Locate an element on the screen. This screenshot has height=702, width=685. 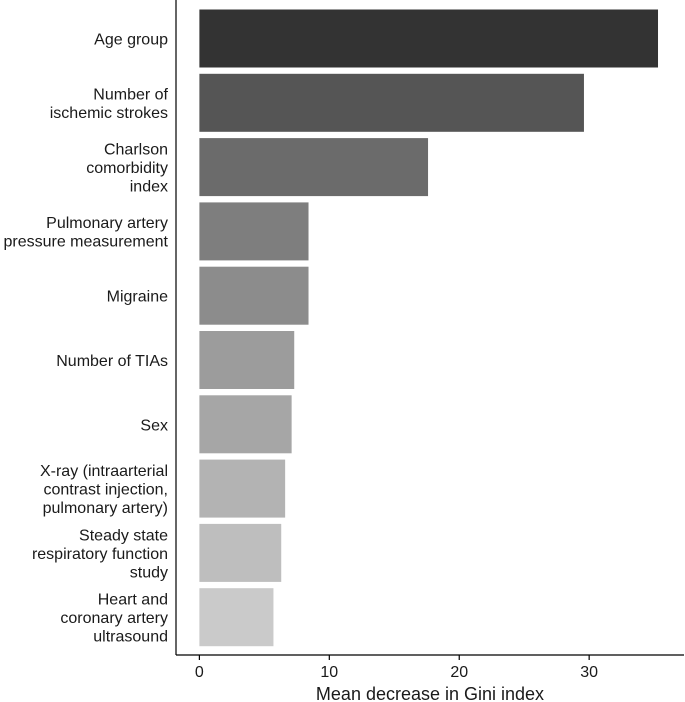
x-tick-label: 0 is located at coordinates (199, 672).